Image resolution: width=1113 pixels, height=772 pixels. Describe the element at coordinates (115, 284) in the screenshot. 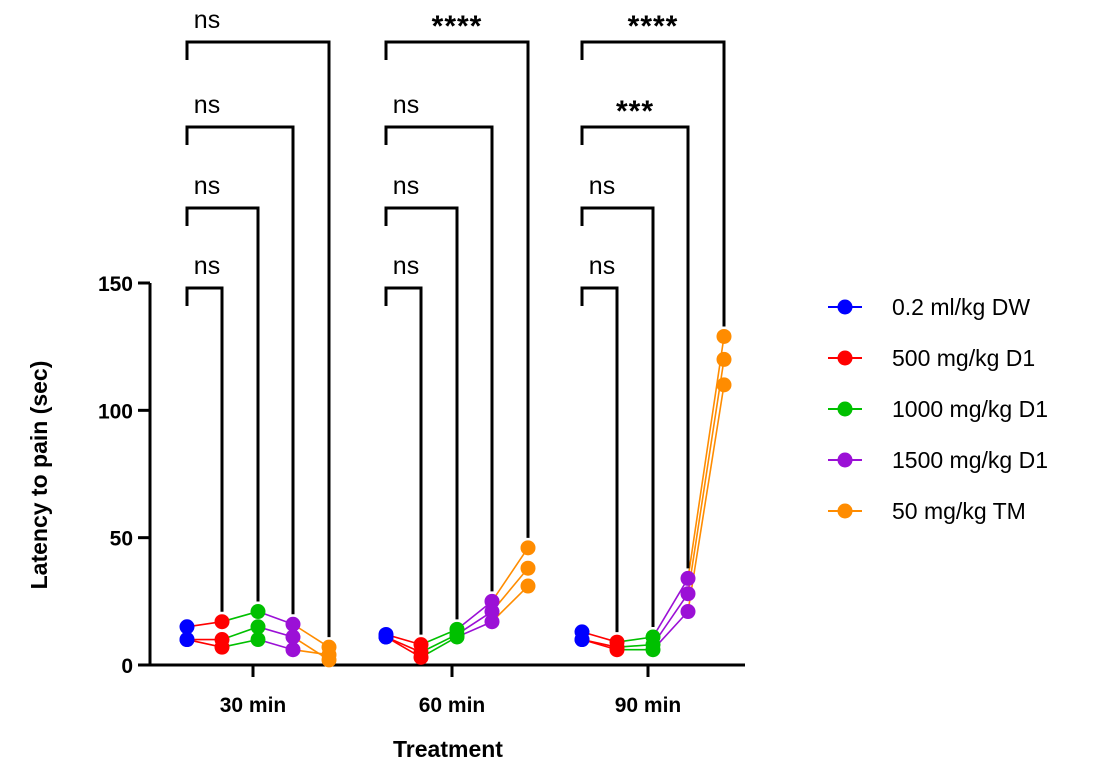

I see `y-tick-label-150: 150` at that location.